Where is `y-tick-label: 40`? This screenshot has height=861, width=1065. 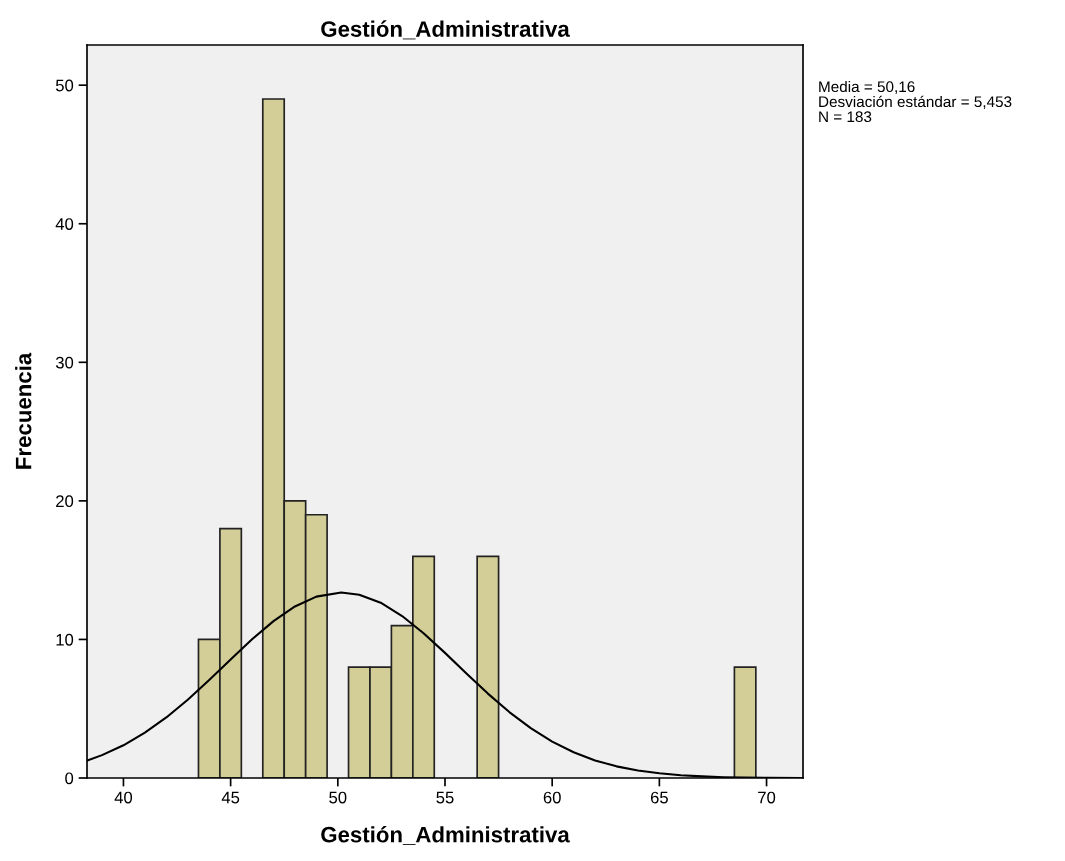
y-tick-label: 40 is located at coordinates (64, 224).